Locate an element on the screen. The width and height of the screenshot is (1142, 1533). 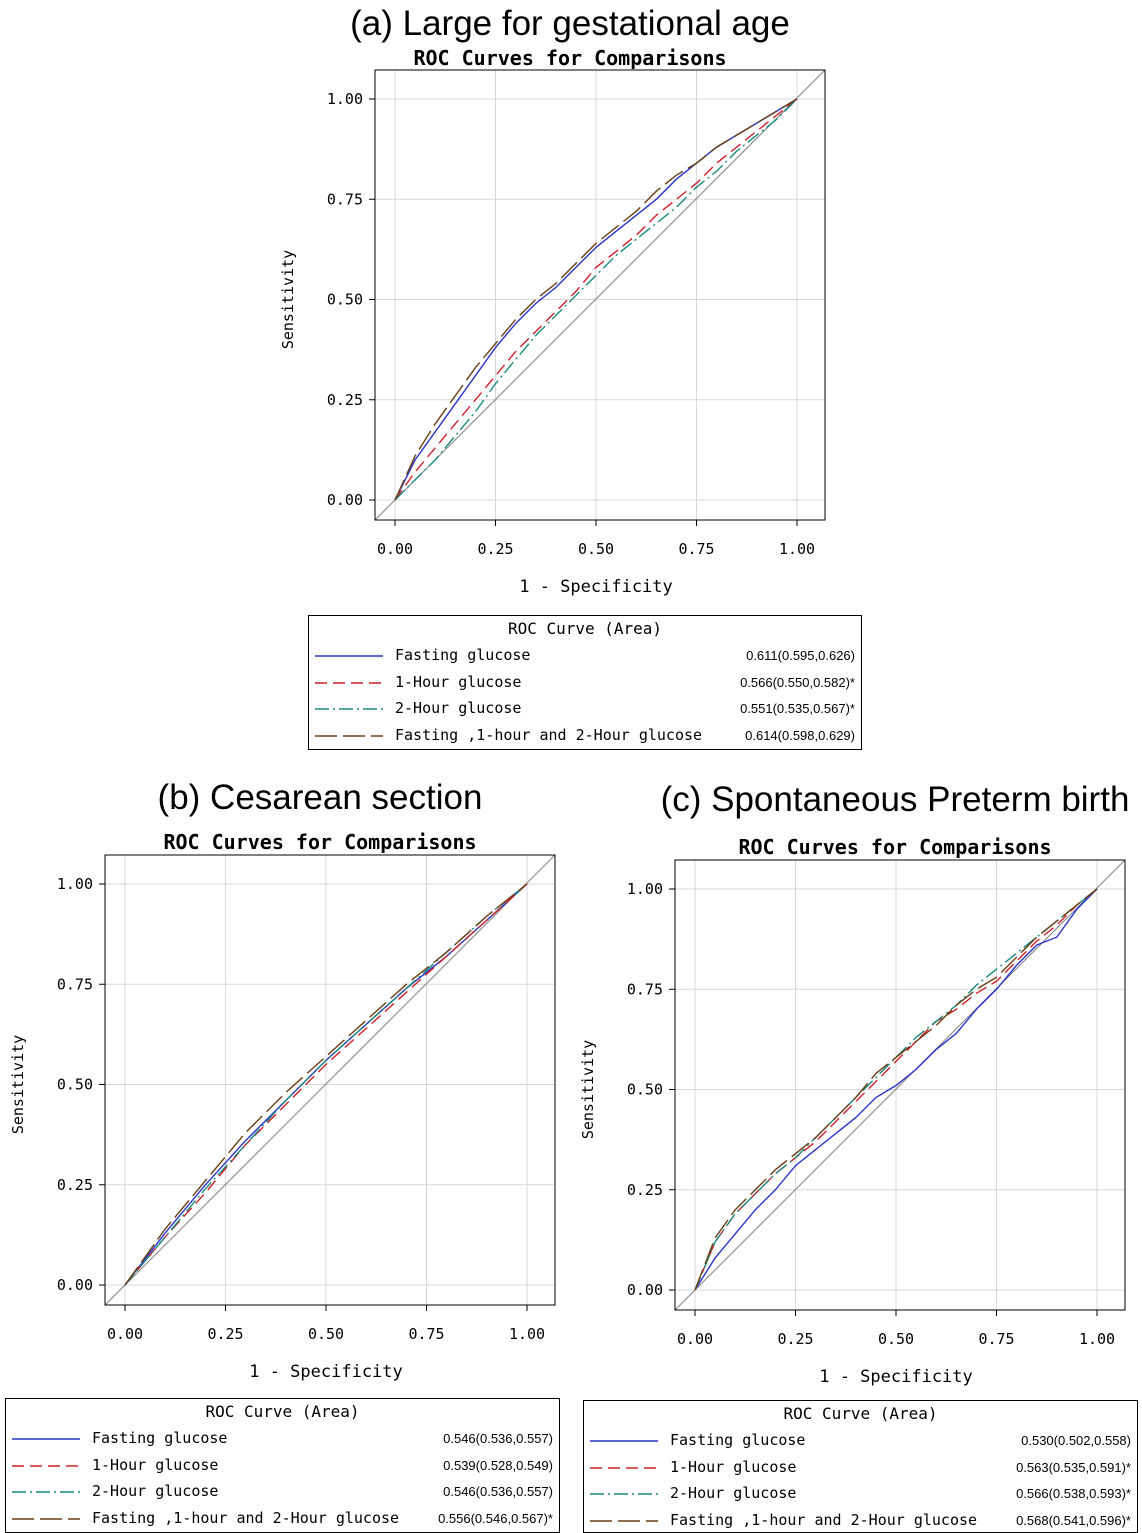
y-tick-label: 0.00 is located at coordinates (645, 1290).